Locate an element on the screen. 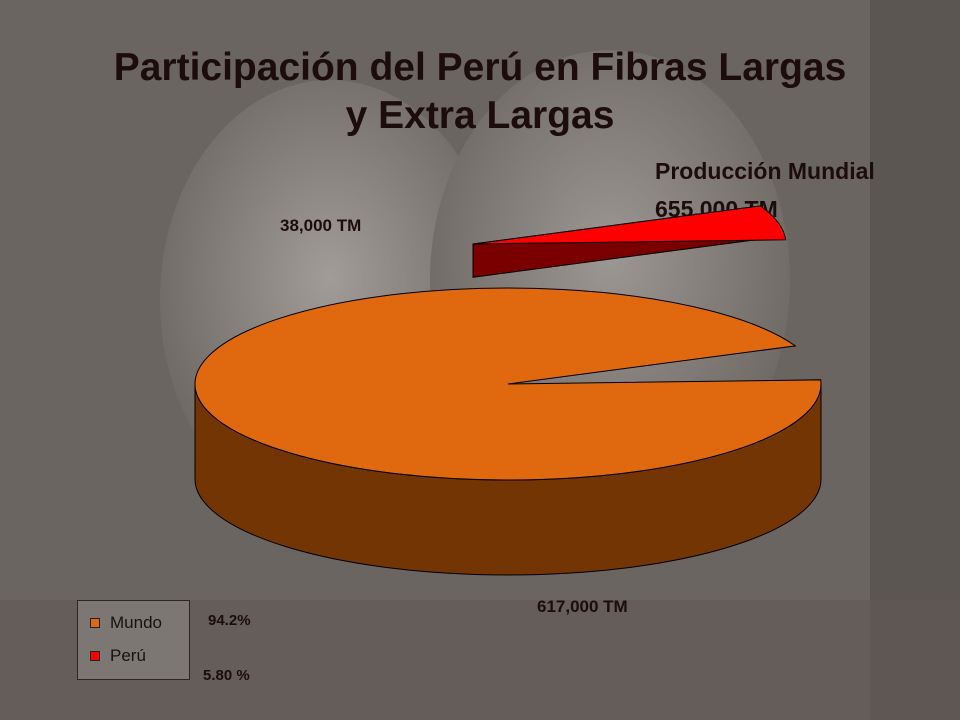 Image resolution: width=960 pixels, height=720 pixels. legend-swatch-peru is located at coordinates (95, 656).